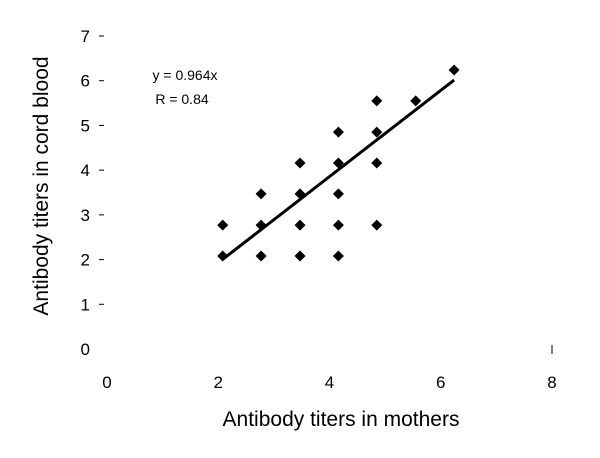 Image resolution: width=600 pixels, height=458 pixels. What do you see at coordinates (182, 99) in the screenshot?
I see `trendline-r-value: R = 0.84` at bounding box center [182, 99].